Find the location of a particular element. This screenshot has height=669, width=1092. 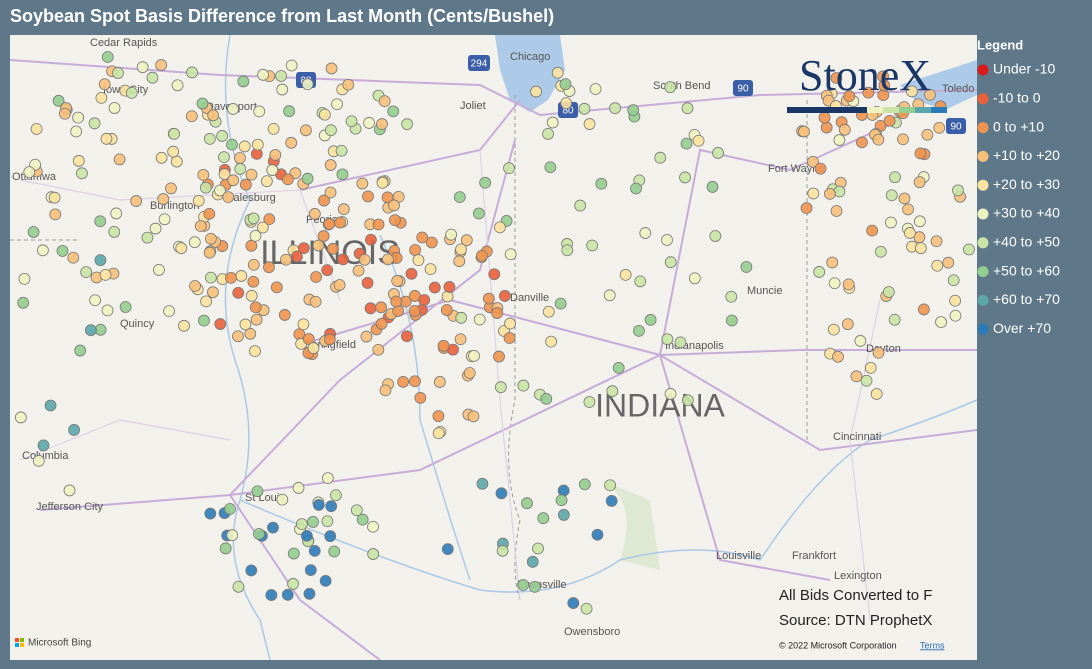

lake-michigan is located at coordinates (530, 73).